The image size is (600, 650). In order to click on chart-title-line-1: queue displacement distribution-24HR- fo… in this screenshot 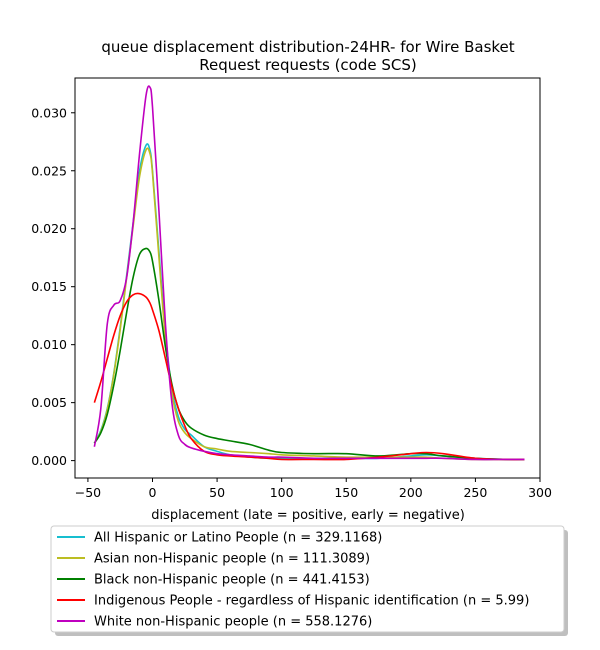, I will do `click(307, 47)`.